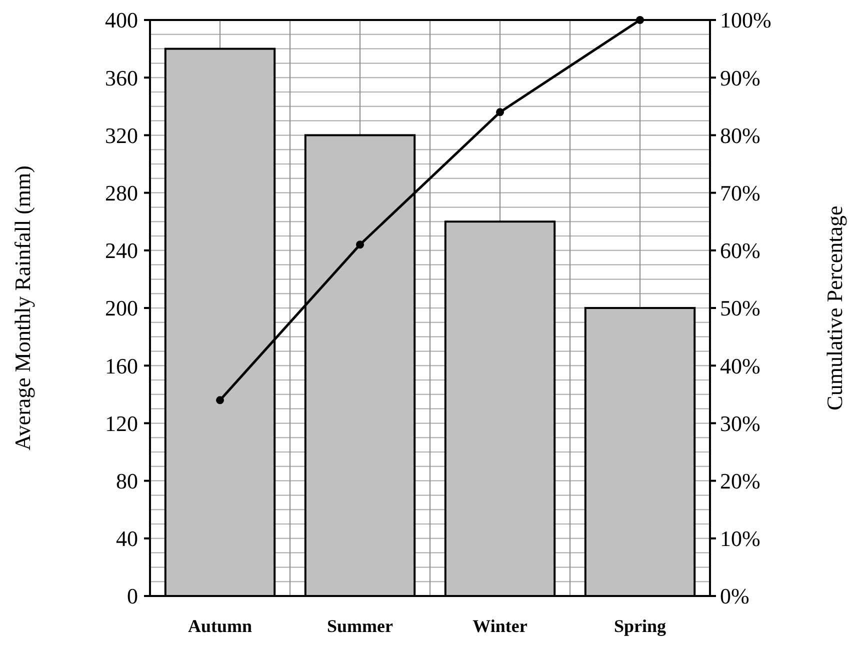 The height and width of the screenshot is (646, 857). What do you see at coordinates (640, 626) in the screenshot?
I see `x-tick-label: Spring` at bounding box center [640, 626].